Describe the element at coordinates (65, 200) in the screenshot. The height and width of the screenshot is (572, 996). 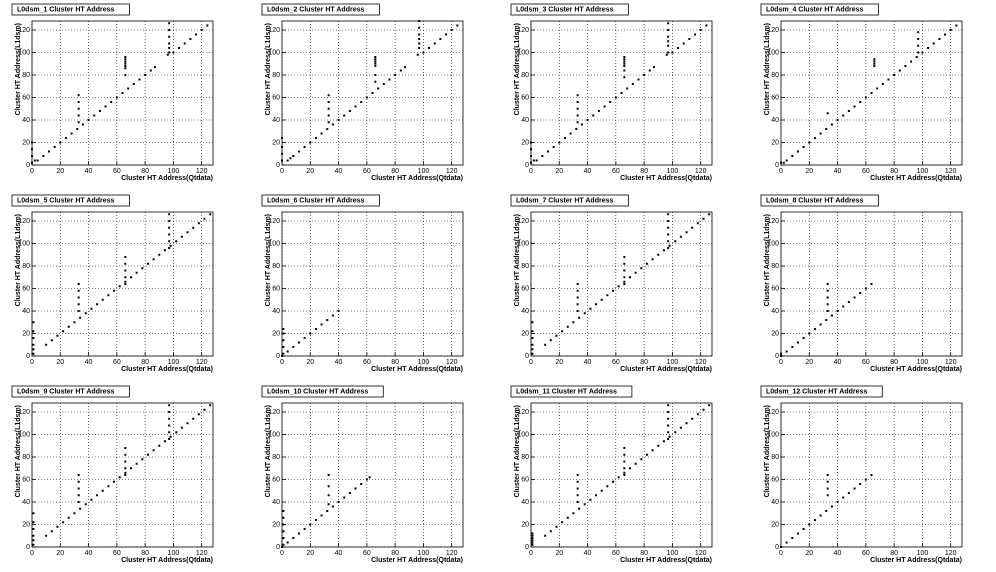
I see `chart-title: L0dsm_5 Cluster HT Address` at that location.